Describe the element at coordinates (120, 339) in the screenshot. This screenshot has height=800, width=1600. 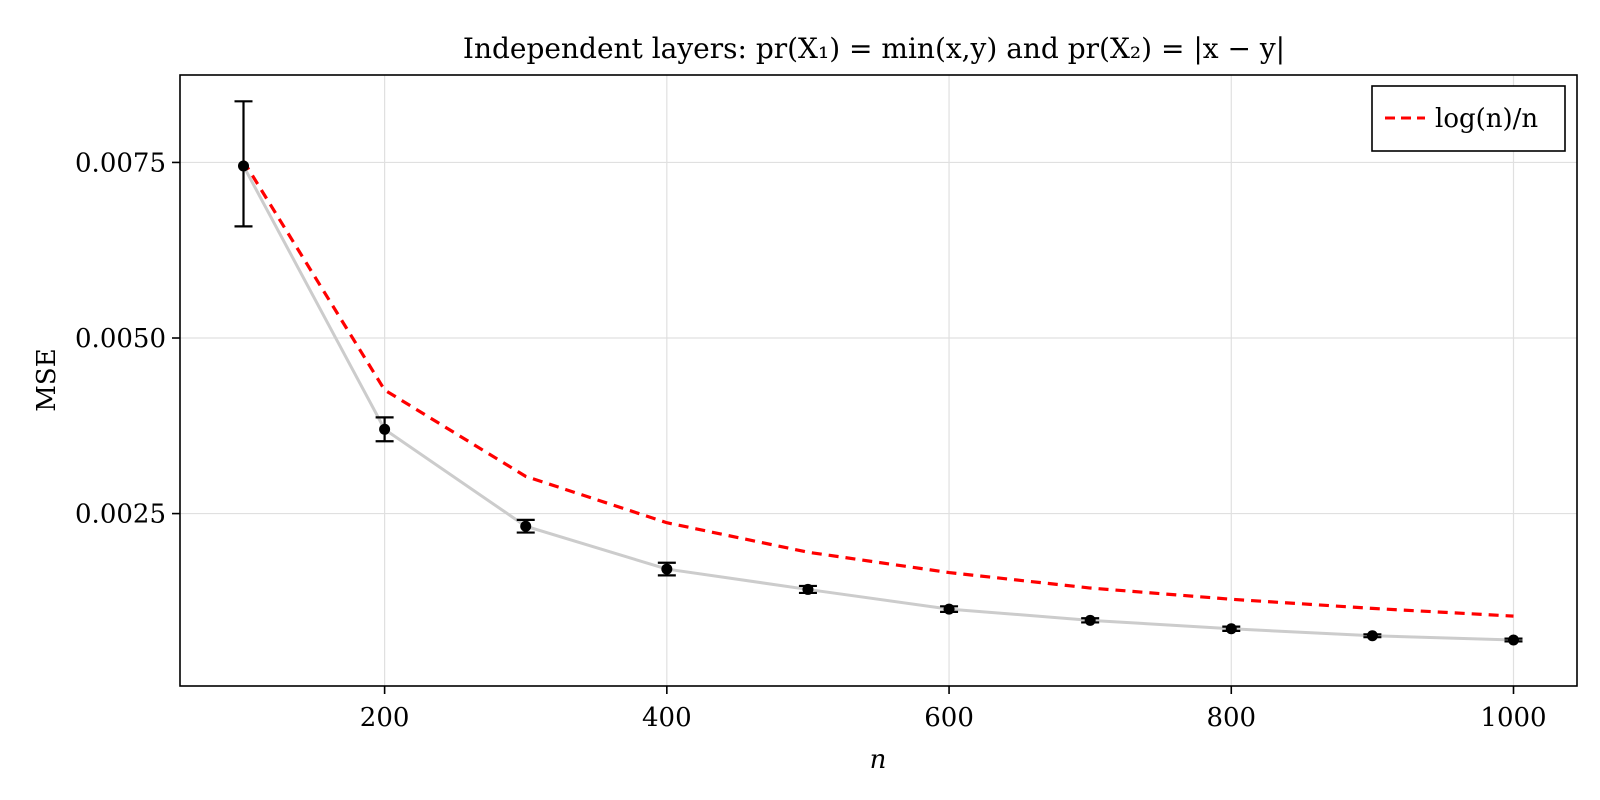
I see `y-tick-label: 0.0050` at that location.